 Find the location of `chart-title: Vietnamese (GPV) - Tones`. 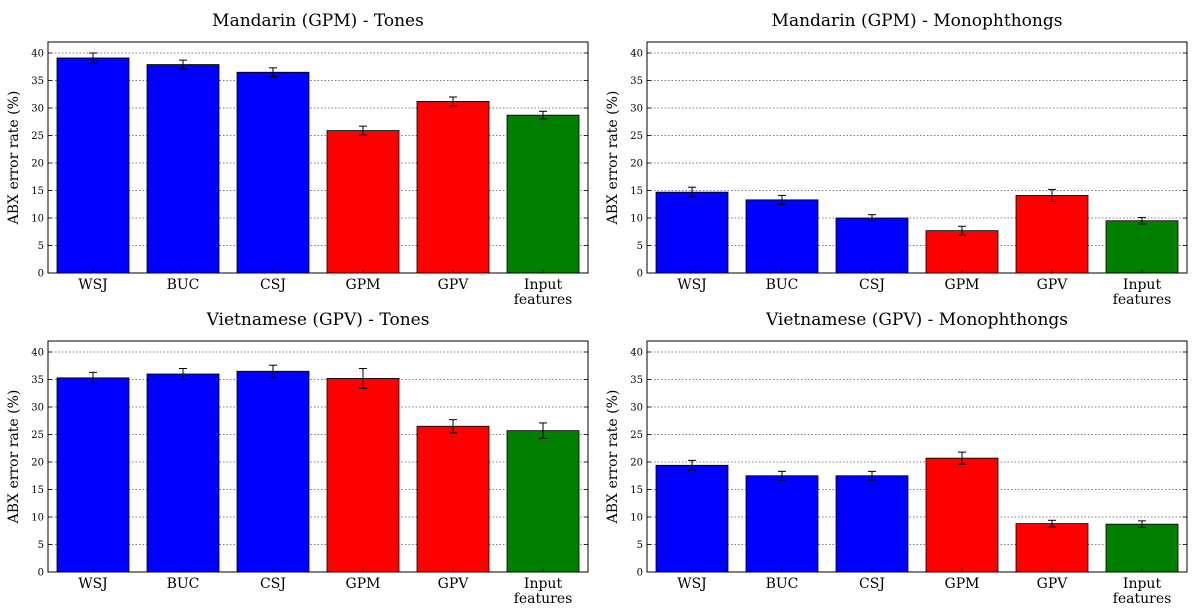

chart-title: Vietnamese (GPV) - Tones is located at coordinates (318, 320).